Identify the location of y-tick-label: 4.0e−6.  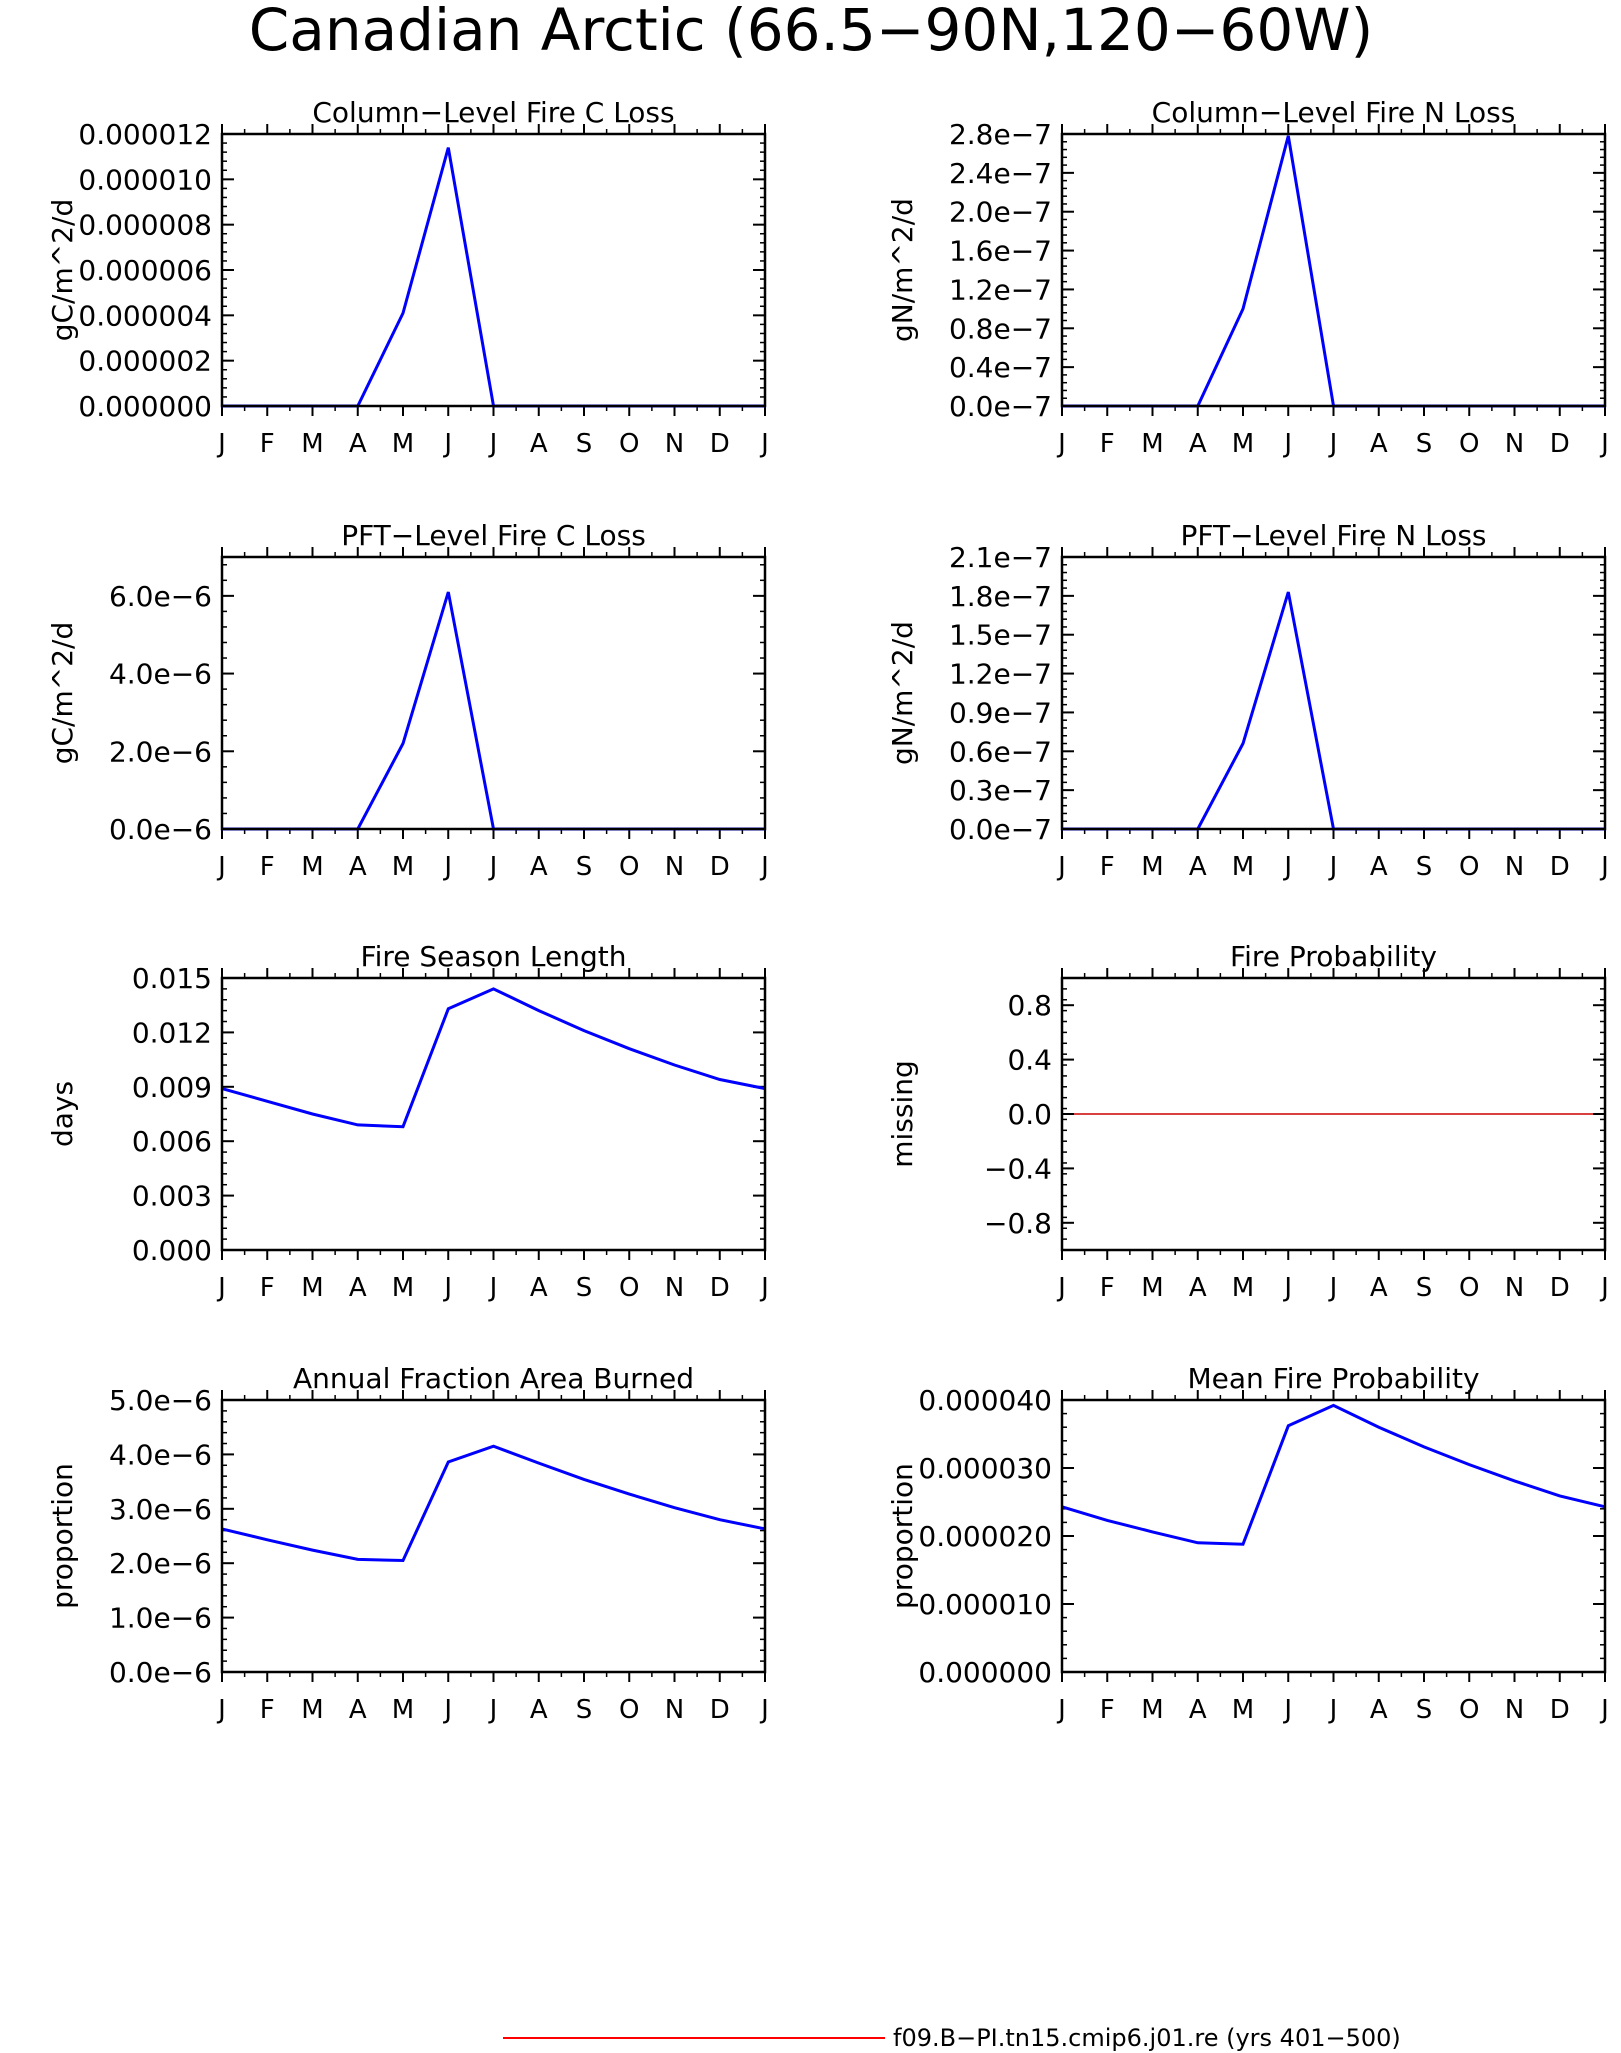
(160, 1454).